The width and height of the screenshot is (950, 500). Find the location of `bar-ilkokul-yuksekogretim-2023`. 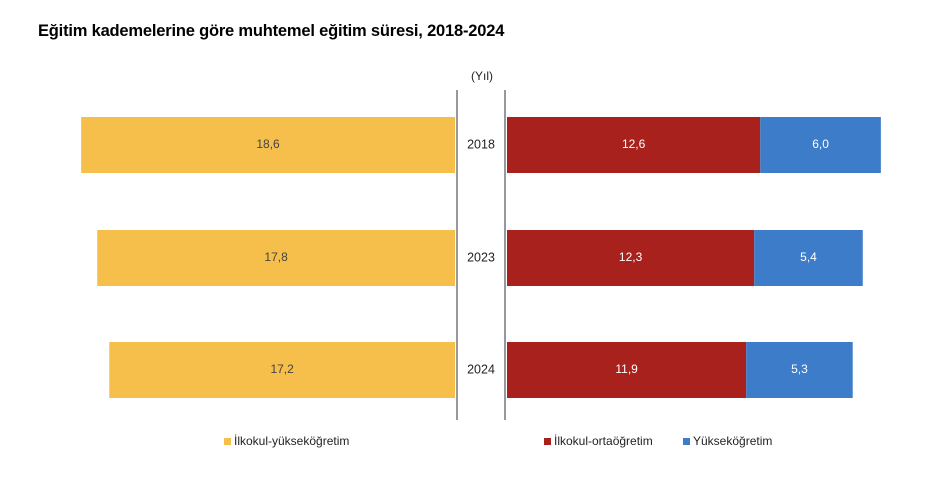

bar-ilkokul-yuksekogretim-2023 is located at coordinates (276, 258).